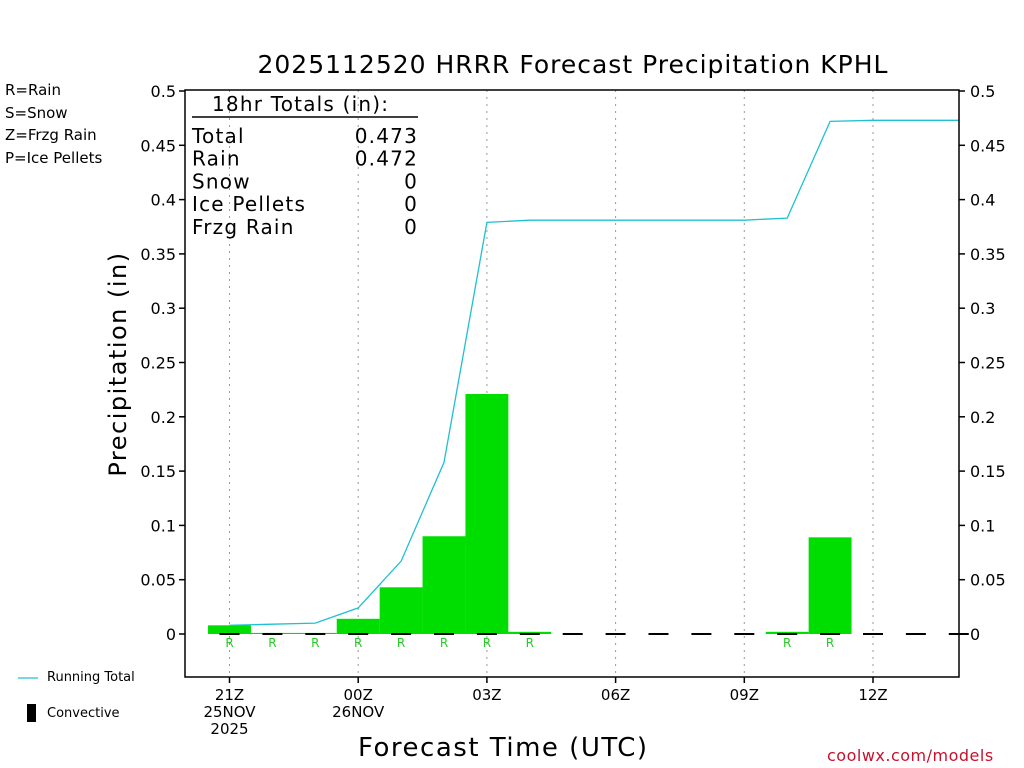 This screenshot has height=768, width=1024. What do you see at coordinates (982, 308) in the screenshot?
I see `y-tick-label-right: 0.3` at bounding box center [982, 308].